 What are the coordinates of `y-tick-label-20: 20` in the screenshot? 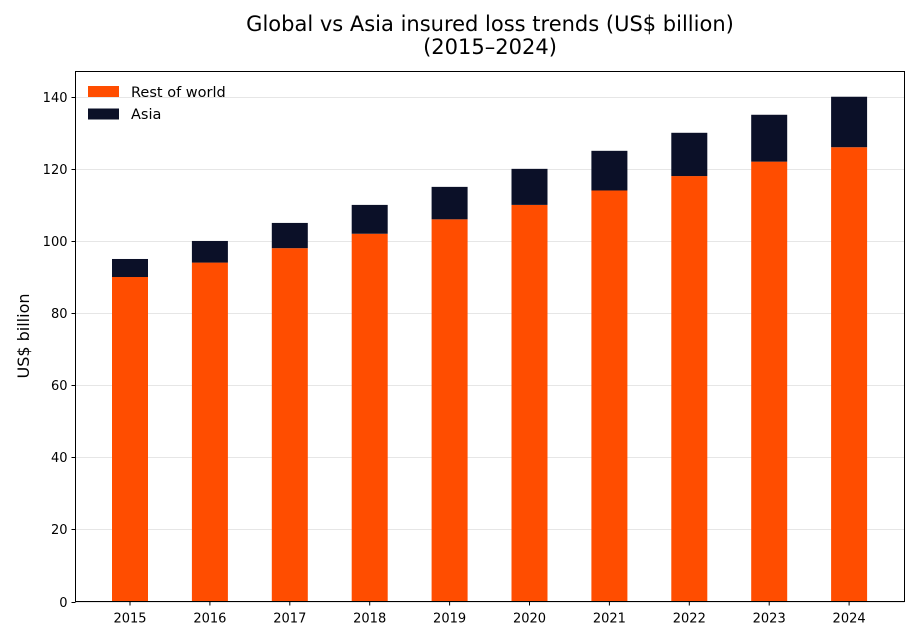 It's located at (59, 530).